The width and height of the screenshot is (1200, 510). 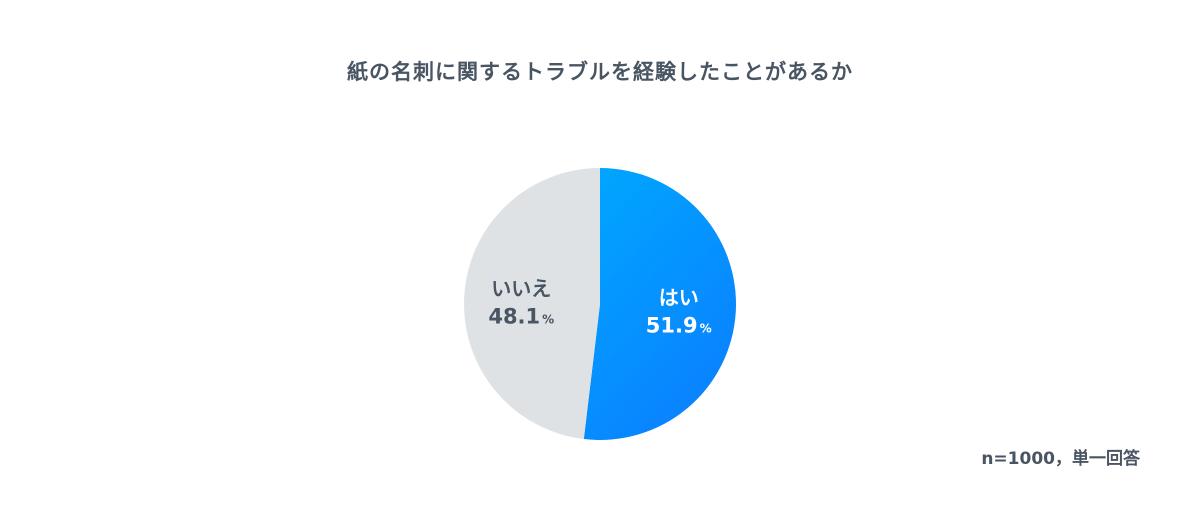 What do you see at coordinates (521, 288) in the screenshot?
I see `slice-name-label-1: いいえ` at bounding box center [521, 288].